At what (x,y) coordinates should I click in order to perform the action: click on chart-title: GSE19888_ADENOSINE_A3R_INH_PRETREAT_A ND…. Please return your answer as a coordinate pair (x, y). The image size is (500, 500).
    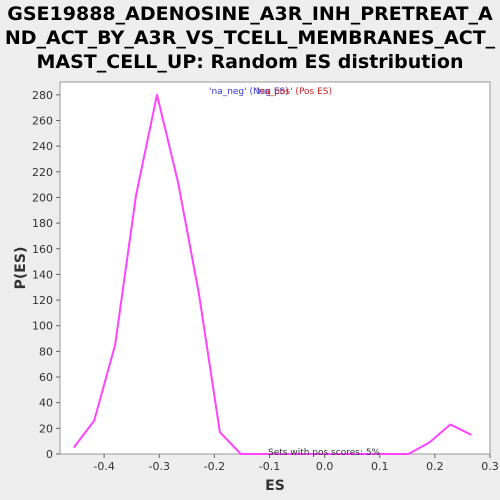
    Looking at the image, I should click on (250, 38).